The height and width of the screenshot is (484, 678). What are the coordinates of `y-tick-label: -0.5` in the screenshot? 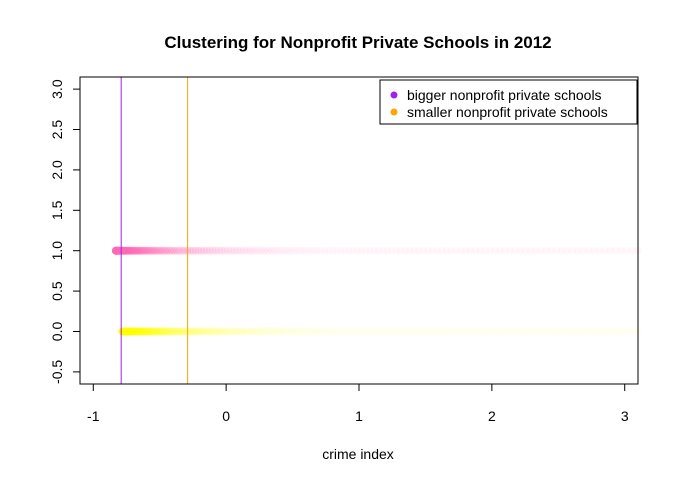 It's located at (57, 372).